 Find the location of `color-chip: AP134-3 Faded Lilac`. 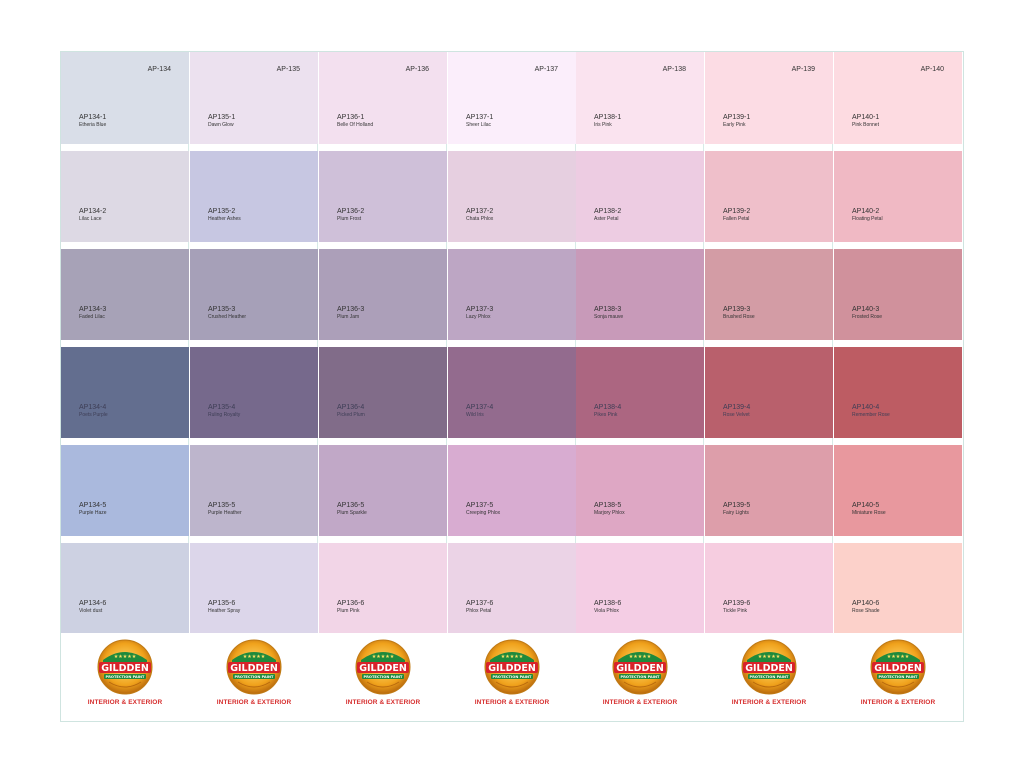

color-chip: AP134-3 Faded Lilac is located at coordinates (125, 294).